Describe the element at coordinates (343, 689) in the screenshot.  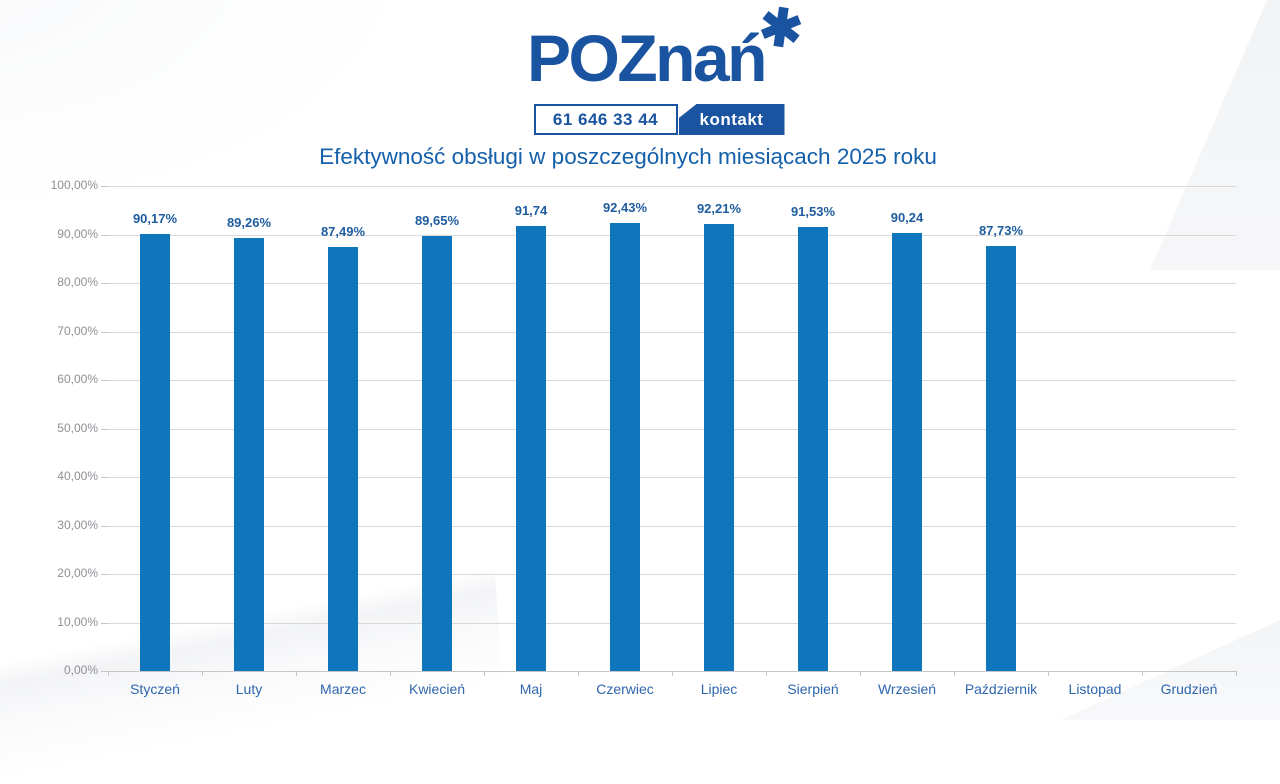
I see `x-axis-label-3: Marzec` at that location.